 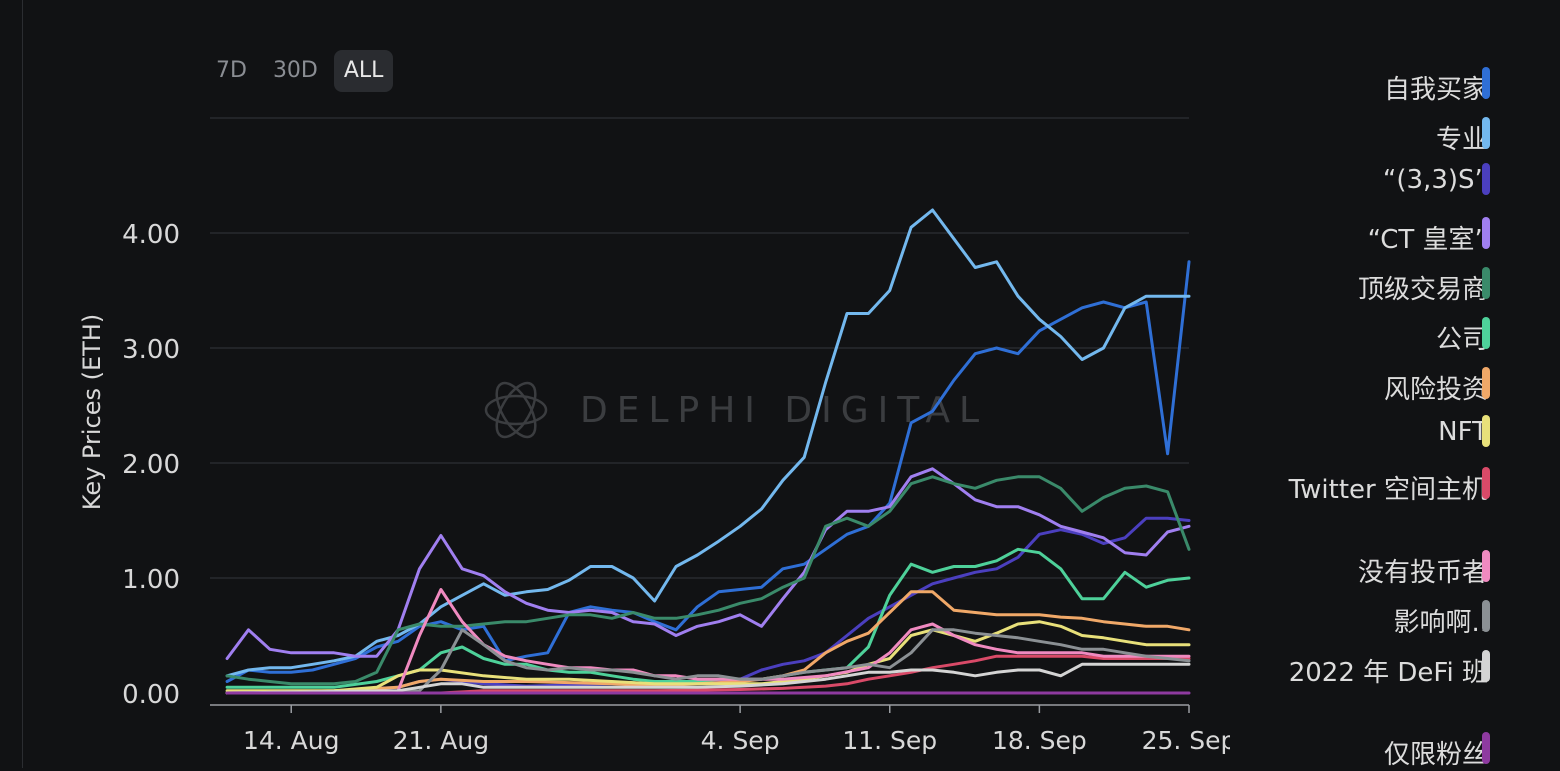 I want to click on time-range-tabs: 7D 30D ALL, so click(x=300, y=71).